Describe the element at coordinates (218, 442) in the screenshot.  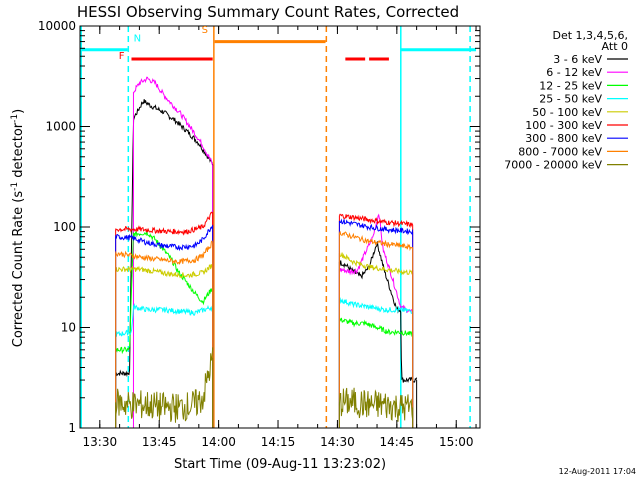
I see `x-tick-label: 14:00` at that location.